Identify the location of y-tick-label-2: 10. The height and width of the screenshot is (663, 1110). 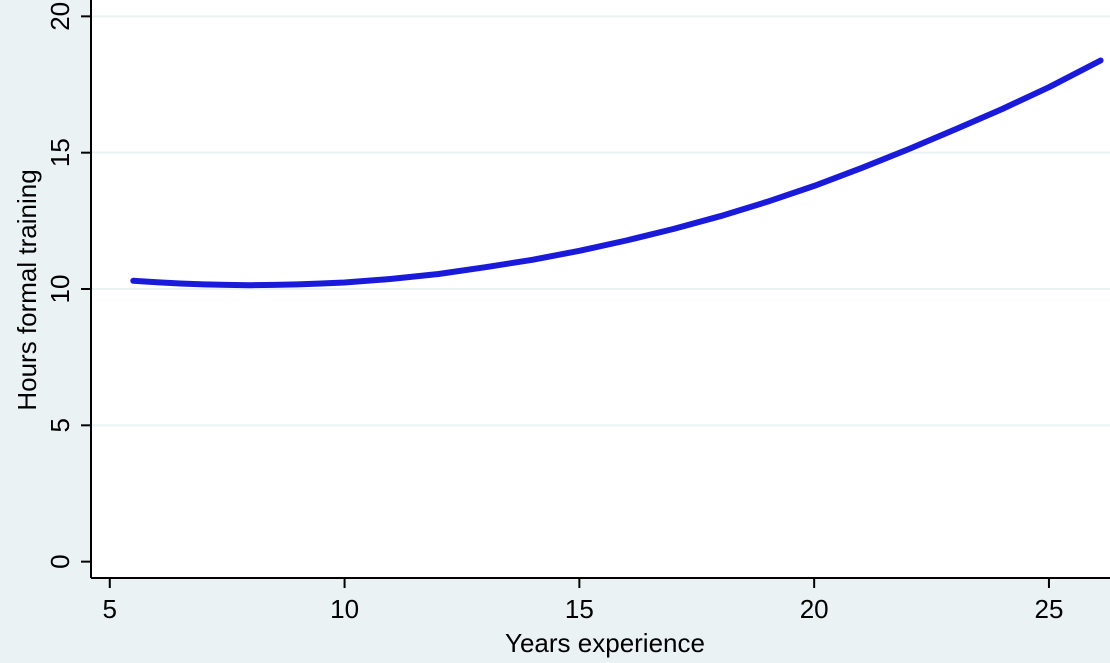
(60, 289).